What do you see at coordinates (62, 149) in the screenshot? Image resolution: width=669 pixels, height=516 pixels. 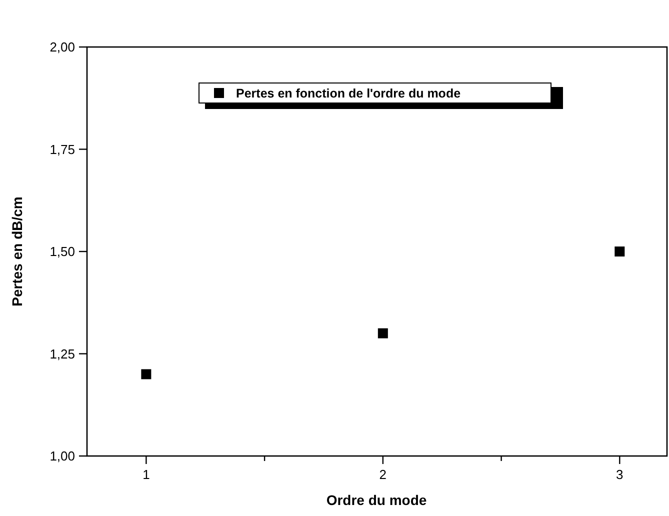 I see `y-tick-label: 1,75` at bounding box center [62, 149].